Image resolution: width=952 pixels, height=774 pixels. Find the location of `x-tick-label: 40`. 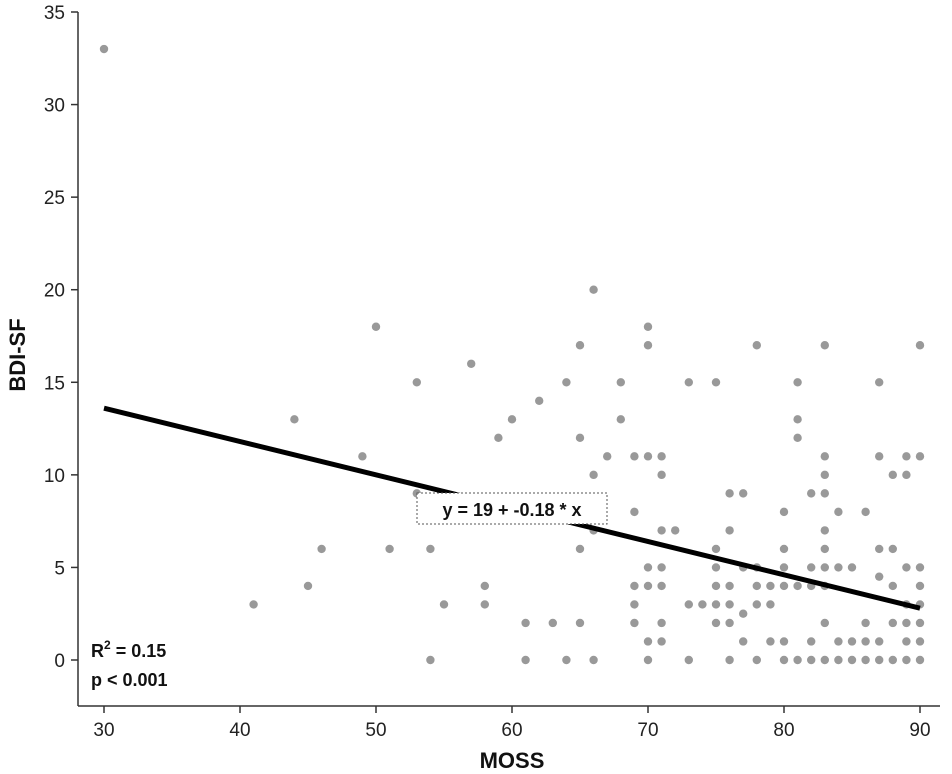

x-tick-label: 40 is located at coordinates (239, 730).